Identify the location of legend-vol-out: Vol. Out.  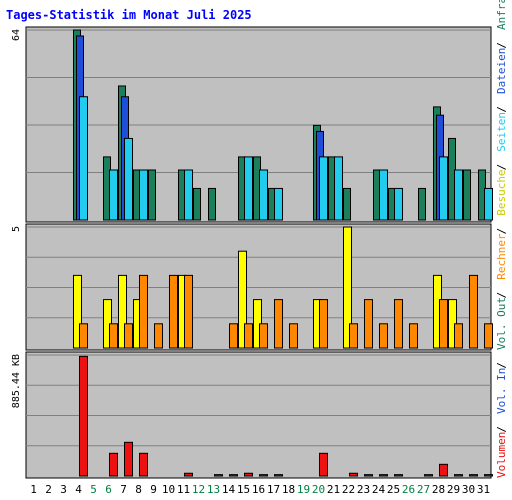
(501, 323).